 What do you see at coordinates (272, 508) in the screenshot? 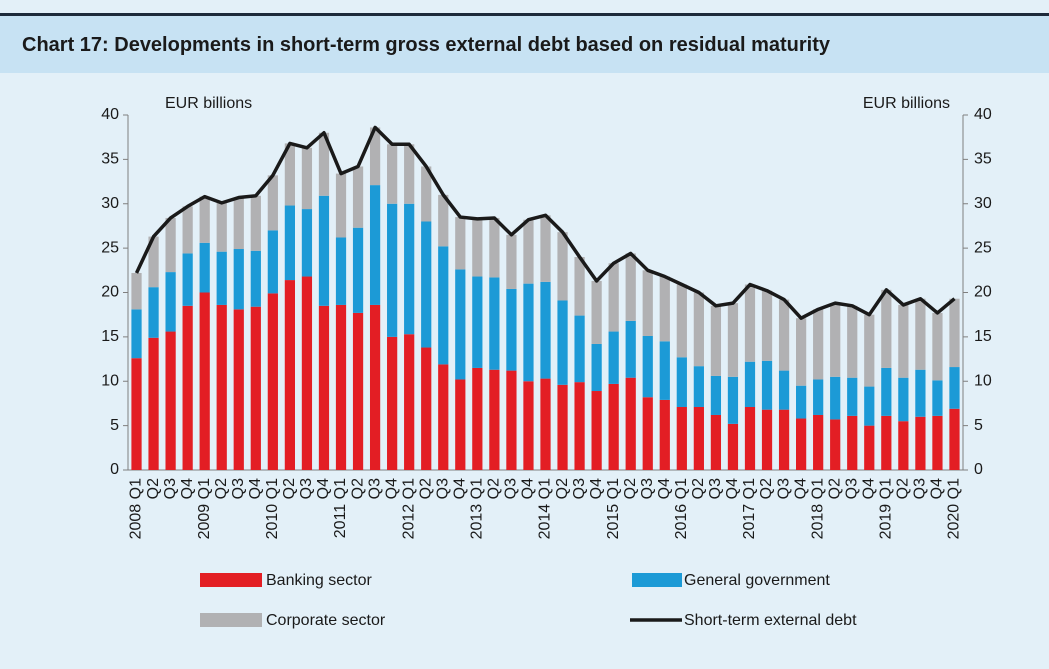
I see `x-tick-label: 2010 Q1` at bounding box center [272, 508].